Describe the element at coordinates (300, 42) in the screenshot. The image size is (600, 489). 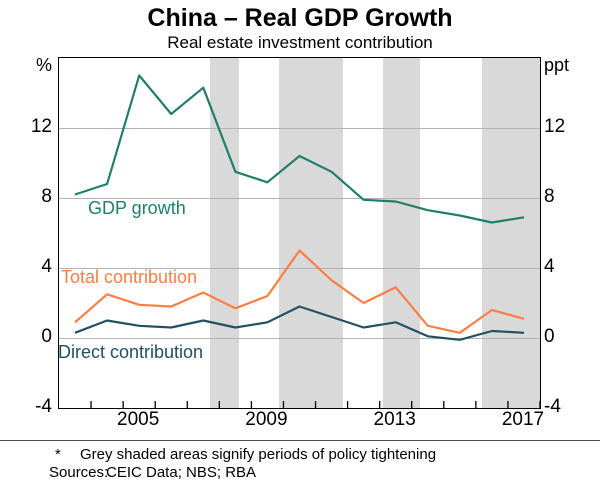
I see `chart-subtitle: Real estate investment contribution` at that location.